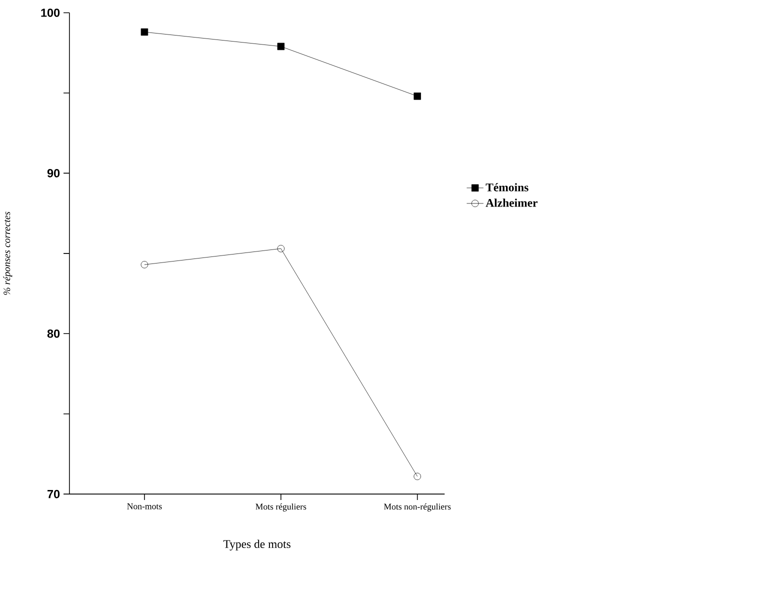 The image size is (779, 601). What do you see at coordinates (281, 507) in the screenshot?
I see `x-tick-label: Mots réguliers` at bounding box center [281, 507].